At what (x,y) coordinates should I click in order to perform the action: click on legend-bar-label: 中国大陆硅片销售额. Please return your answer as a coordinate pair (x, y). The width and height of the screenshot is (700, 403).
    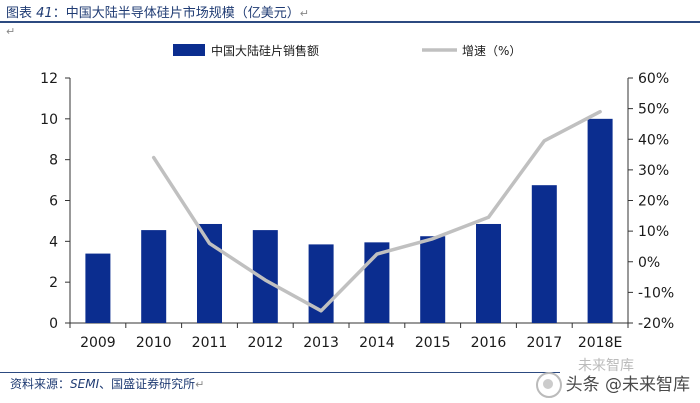
    Looking at the image, I should click on (265, 50).